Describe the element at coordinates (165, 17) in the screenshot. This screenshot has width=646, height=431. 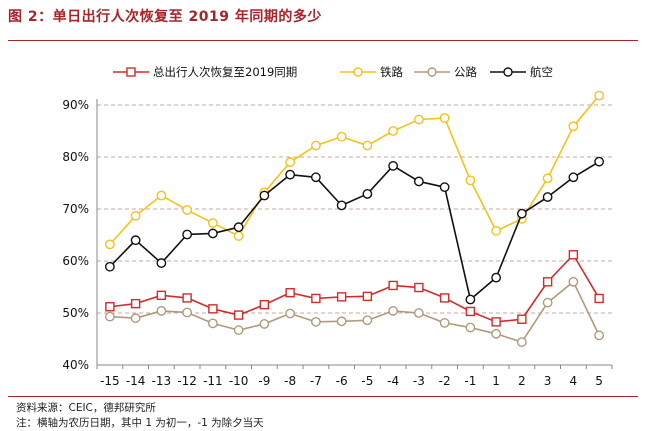
I see `figure-title: 图 2：单日出行人次恢复至 2019 年同期的多少` at that location.